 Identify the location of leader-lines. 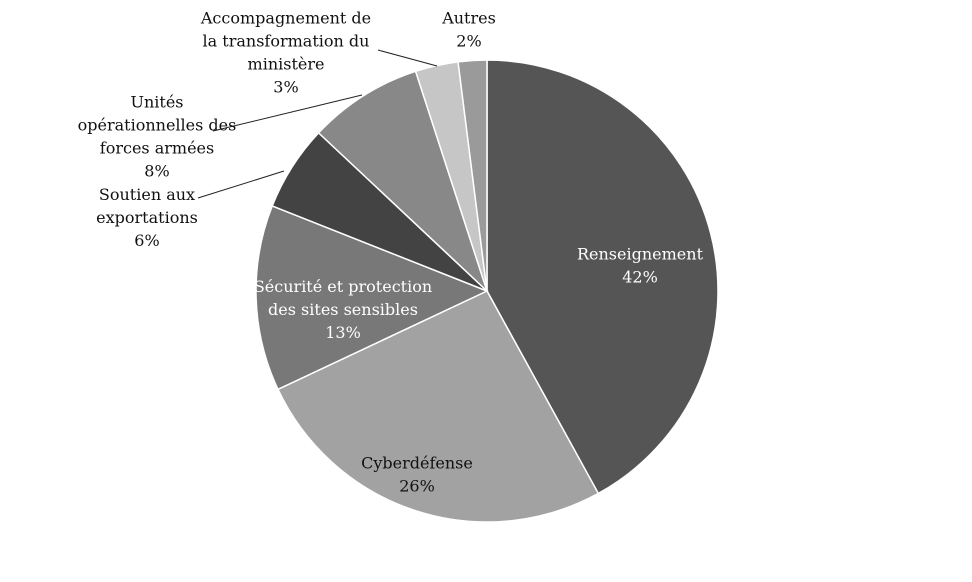
(317, 124).